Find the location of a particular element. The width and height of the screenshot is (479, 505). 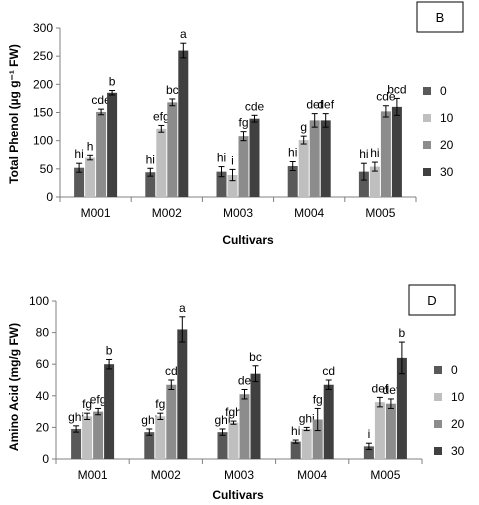

panel-d-significance-label: cd is located at coordinates (171, 371).